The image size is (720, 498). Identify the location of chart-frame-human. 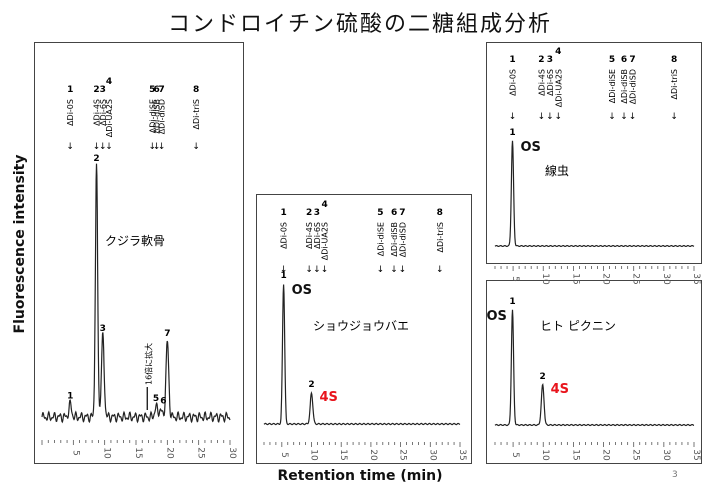
(594, 372).